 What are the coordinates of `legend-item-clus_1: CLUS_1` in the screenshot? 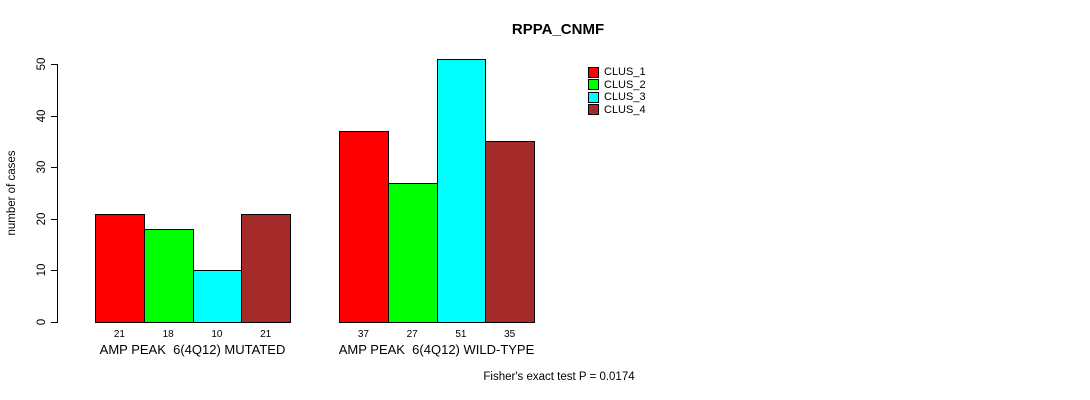 It's located at (617, 72).